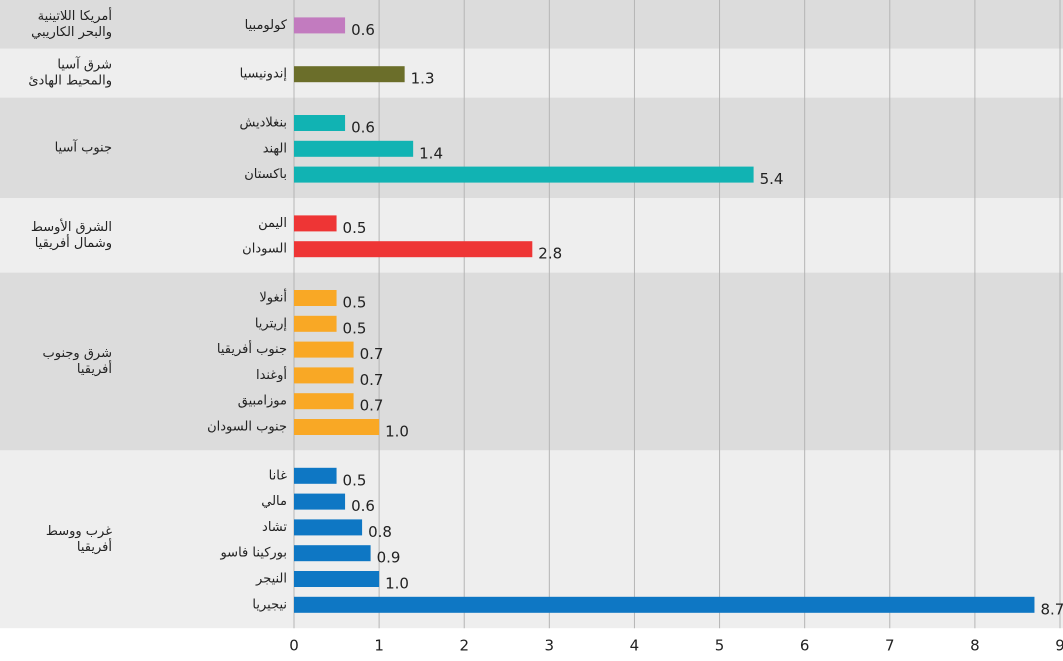  I want to click on category-label: موزامبيق, so click(262, 401).